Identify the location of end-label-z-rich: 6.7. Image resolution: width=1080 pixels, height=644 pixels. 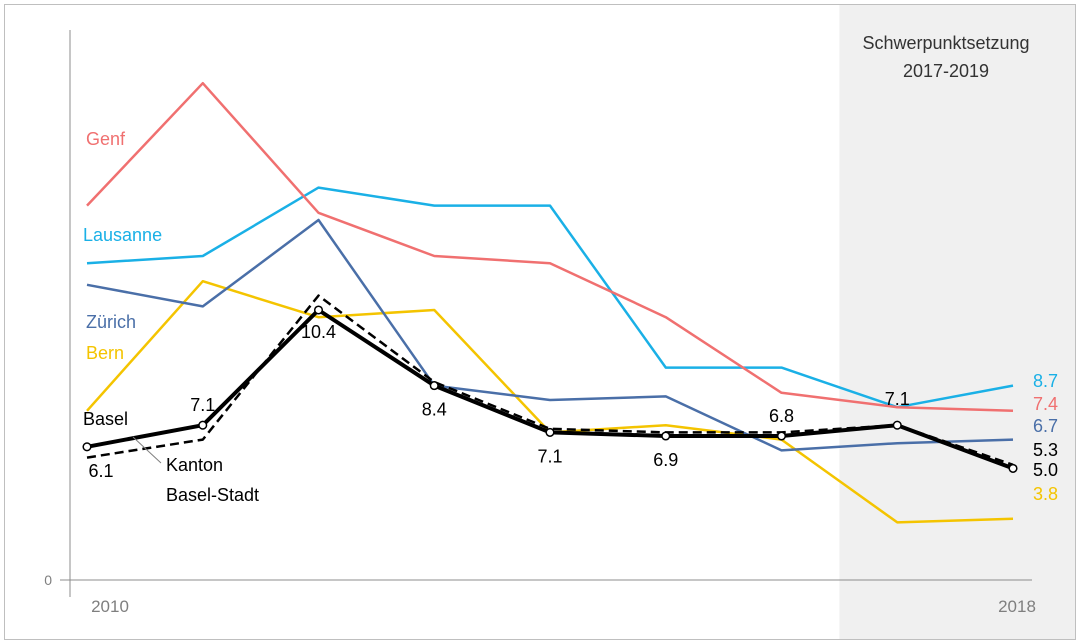
(1045, 426).